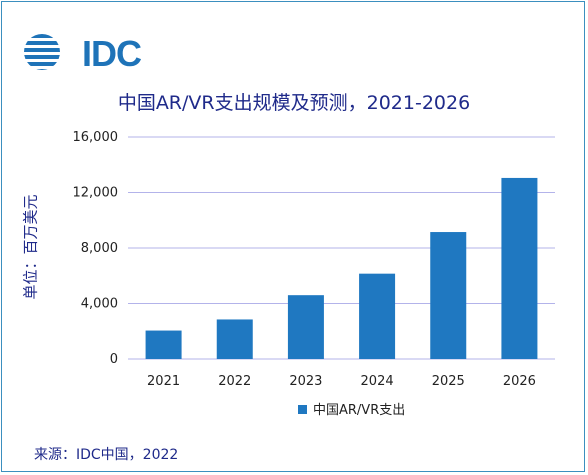 The width and height of the screenshot is (588, 475). I want to click on y-tick-label: 8,000, so click(99, 248).